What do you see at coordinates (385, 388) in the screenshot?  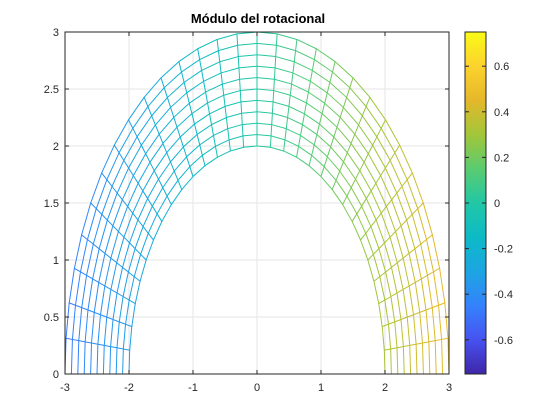 I see `x-tick-label: 2` at bounding box center [385, 388].